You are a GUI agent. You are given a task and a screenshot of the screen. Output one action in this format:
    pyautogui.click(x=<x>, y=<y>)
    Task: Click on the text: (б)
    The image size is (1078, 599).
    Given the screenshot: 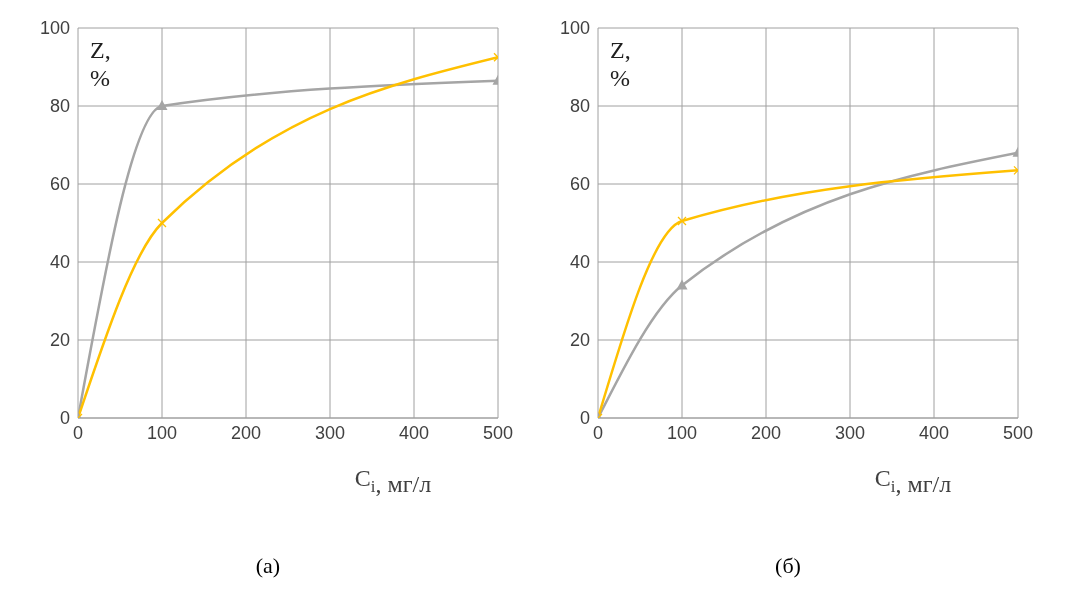 What is the action you would take?
    pyautogui.click(x=788, y=566)
    